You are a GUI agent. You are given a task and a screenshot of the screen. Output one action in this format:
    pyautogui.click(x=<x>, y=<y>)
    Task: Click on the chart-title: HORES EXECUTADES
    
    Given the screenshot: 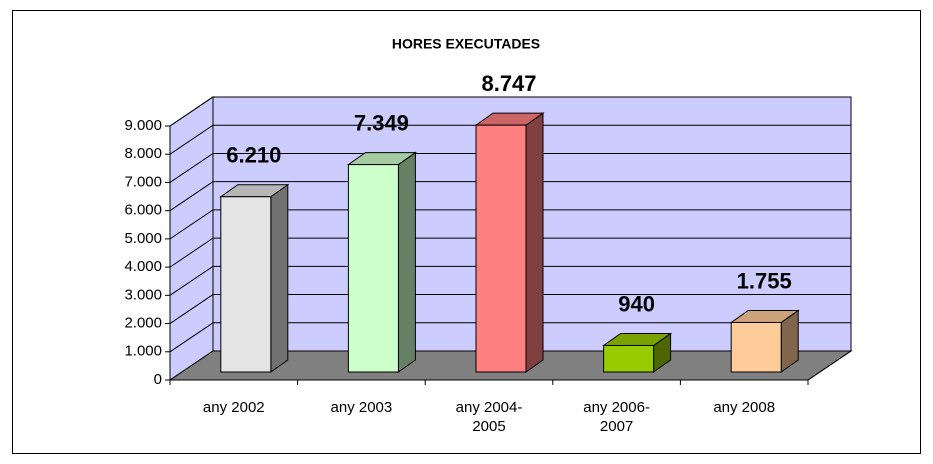 What is the action you would take?
    pyautogui.click(x=466, y=44)
    